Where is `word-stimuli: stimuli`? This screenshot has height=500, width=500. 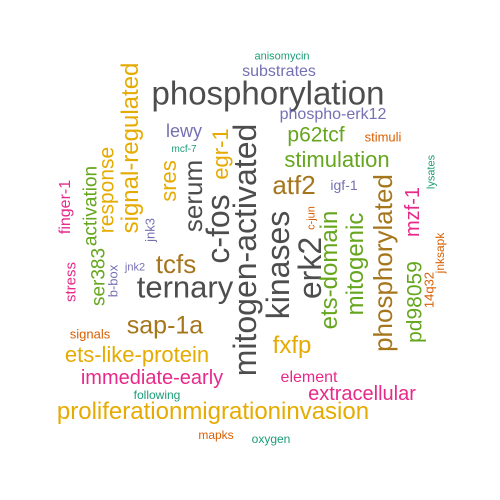
word-stimuli: stimuli is located at coordinates (383, 137).